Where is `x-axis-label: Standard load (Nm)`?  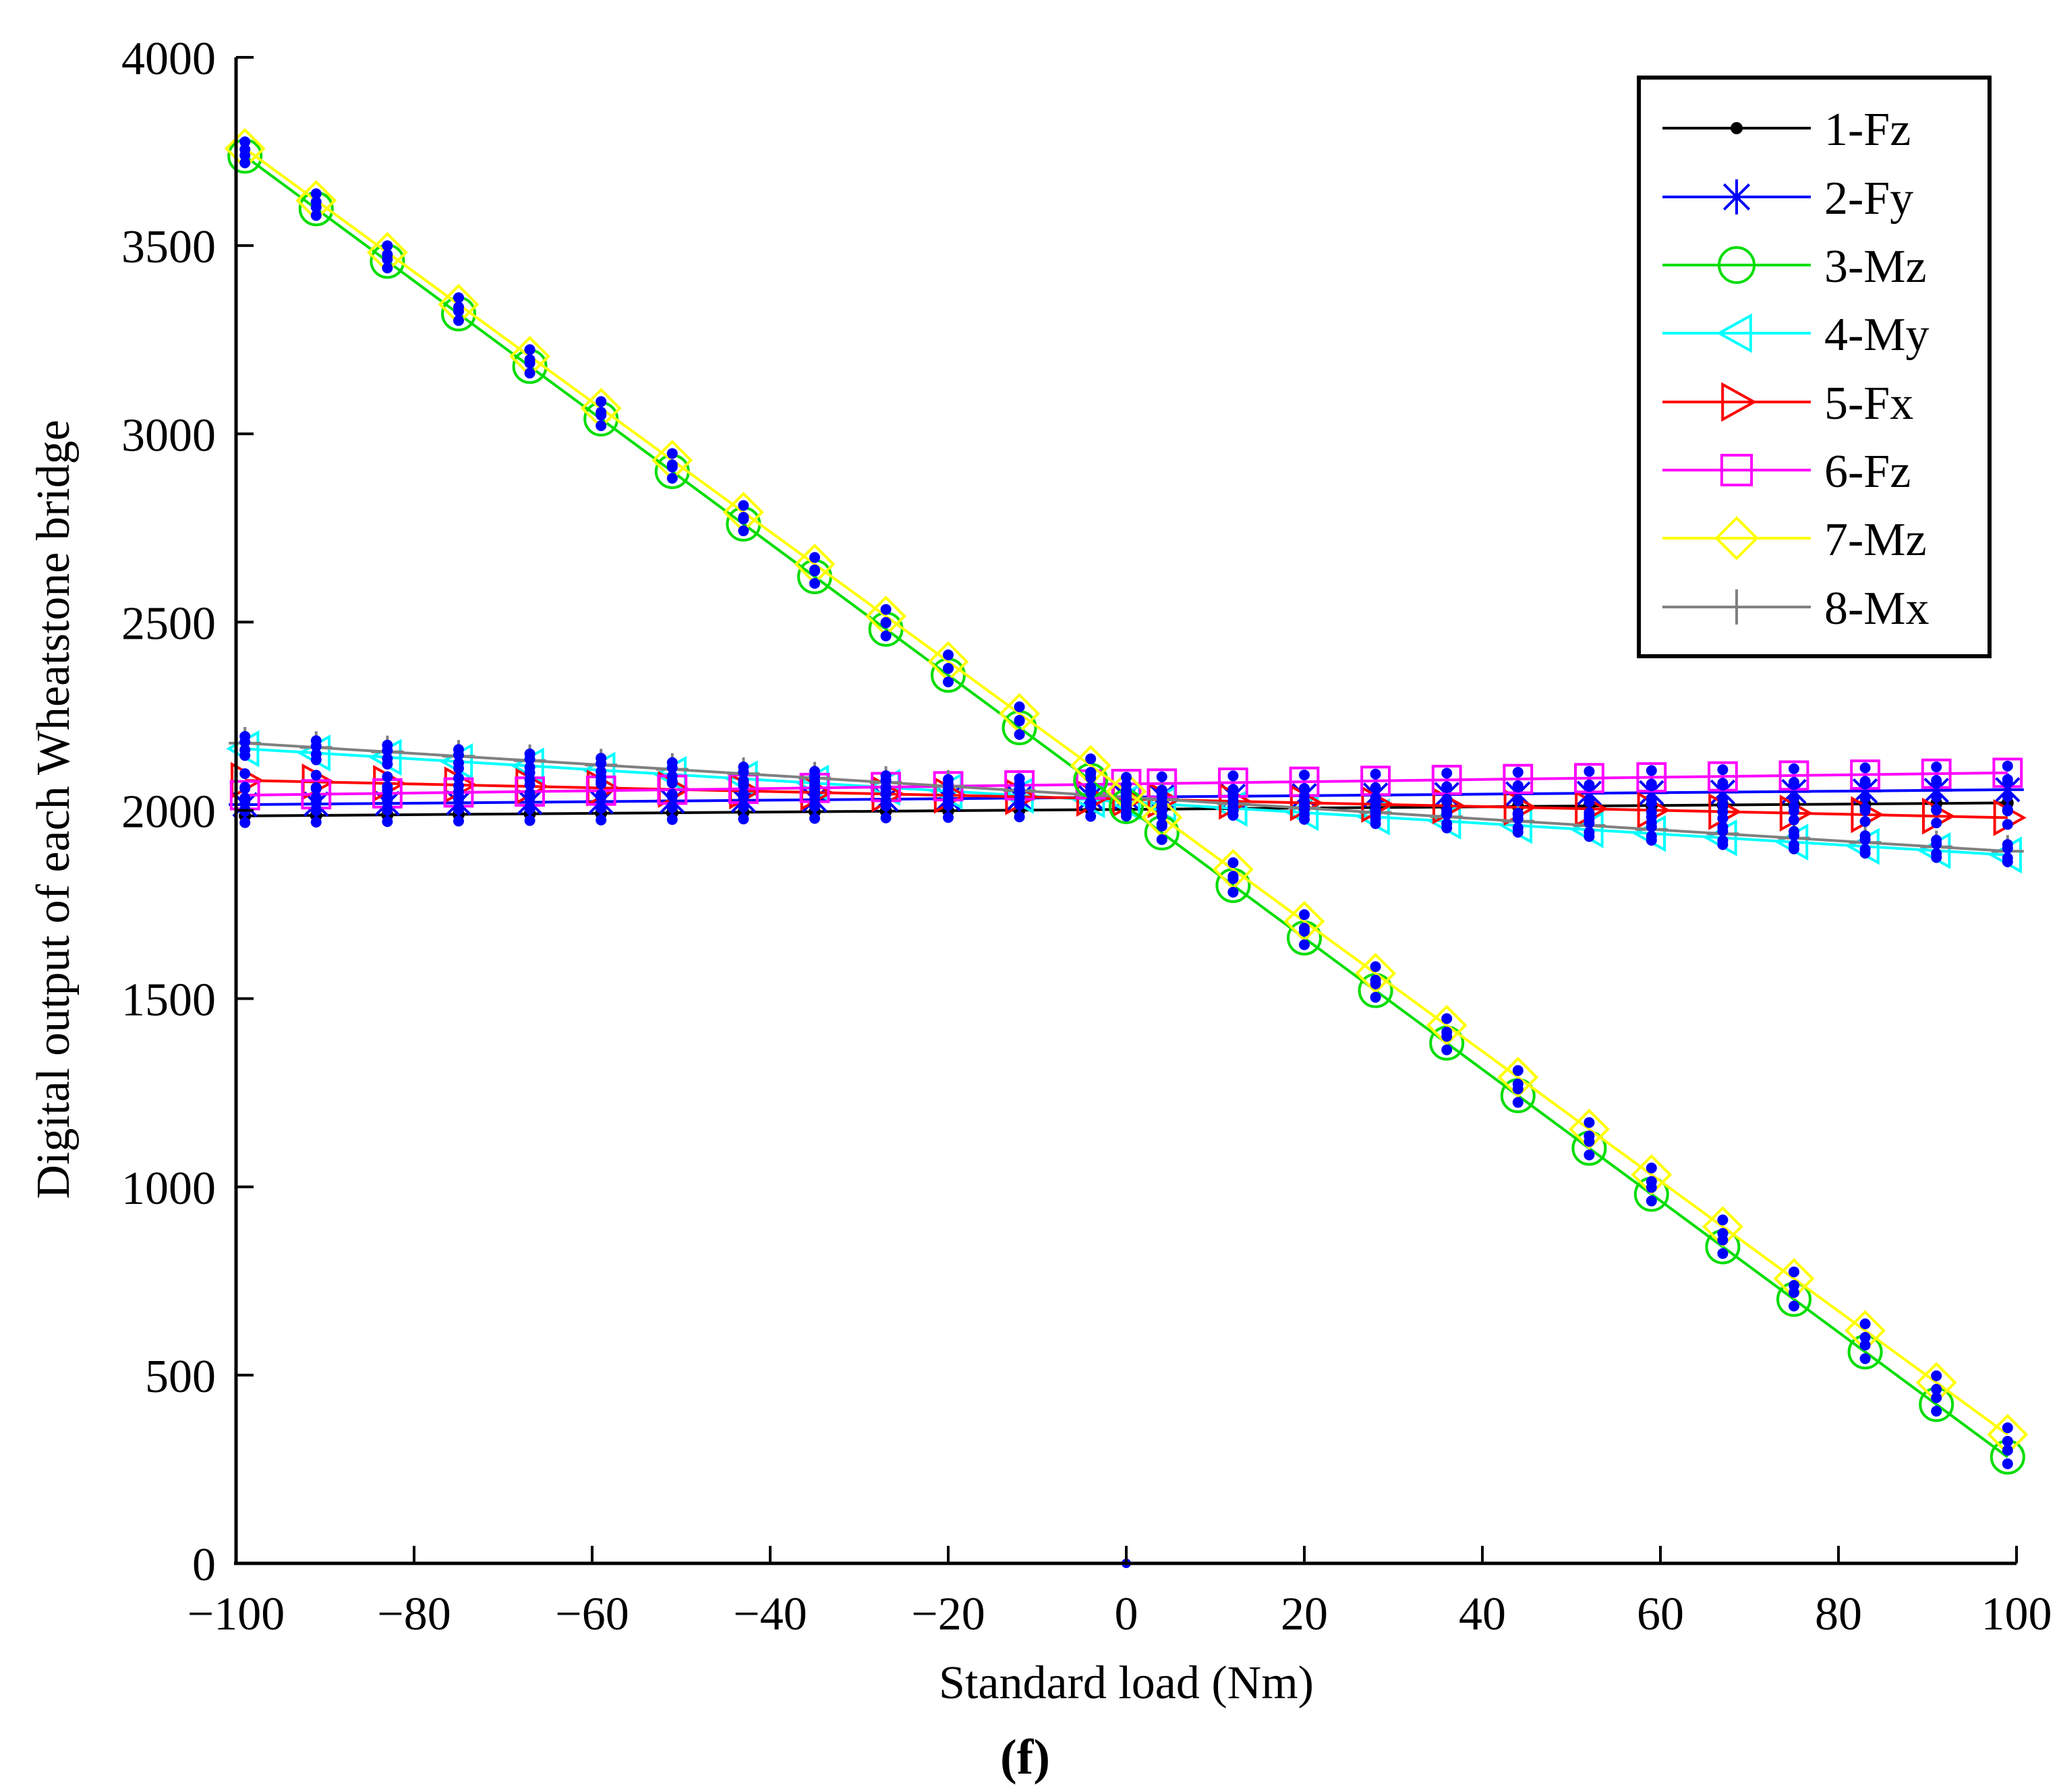 x-axis-label: Standard load (Nm) is located at coordinates (1126, 1683).